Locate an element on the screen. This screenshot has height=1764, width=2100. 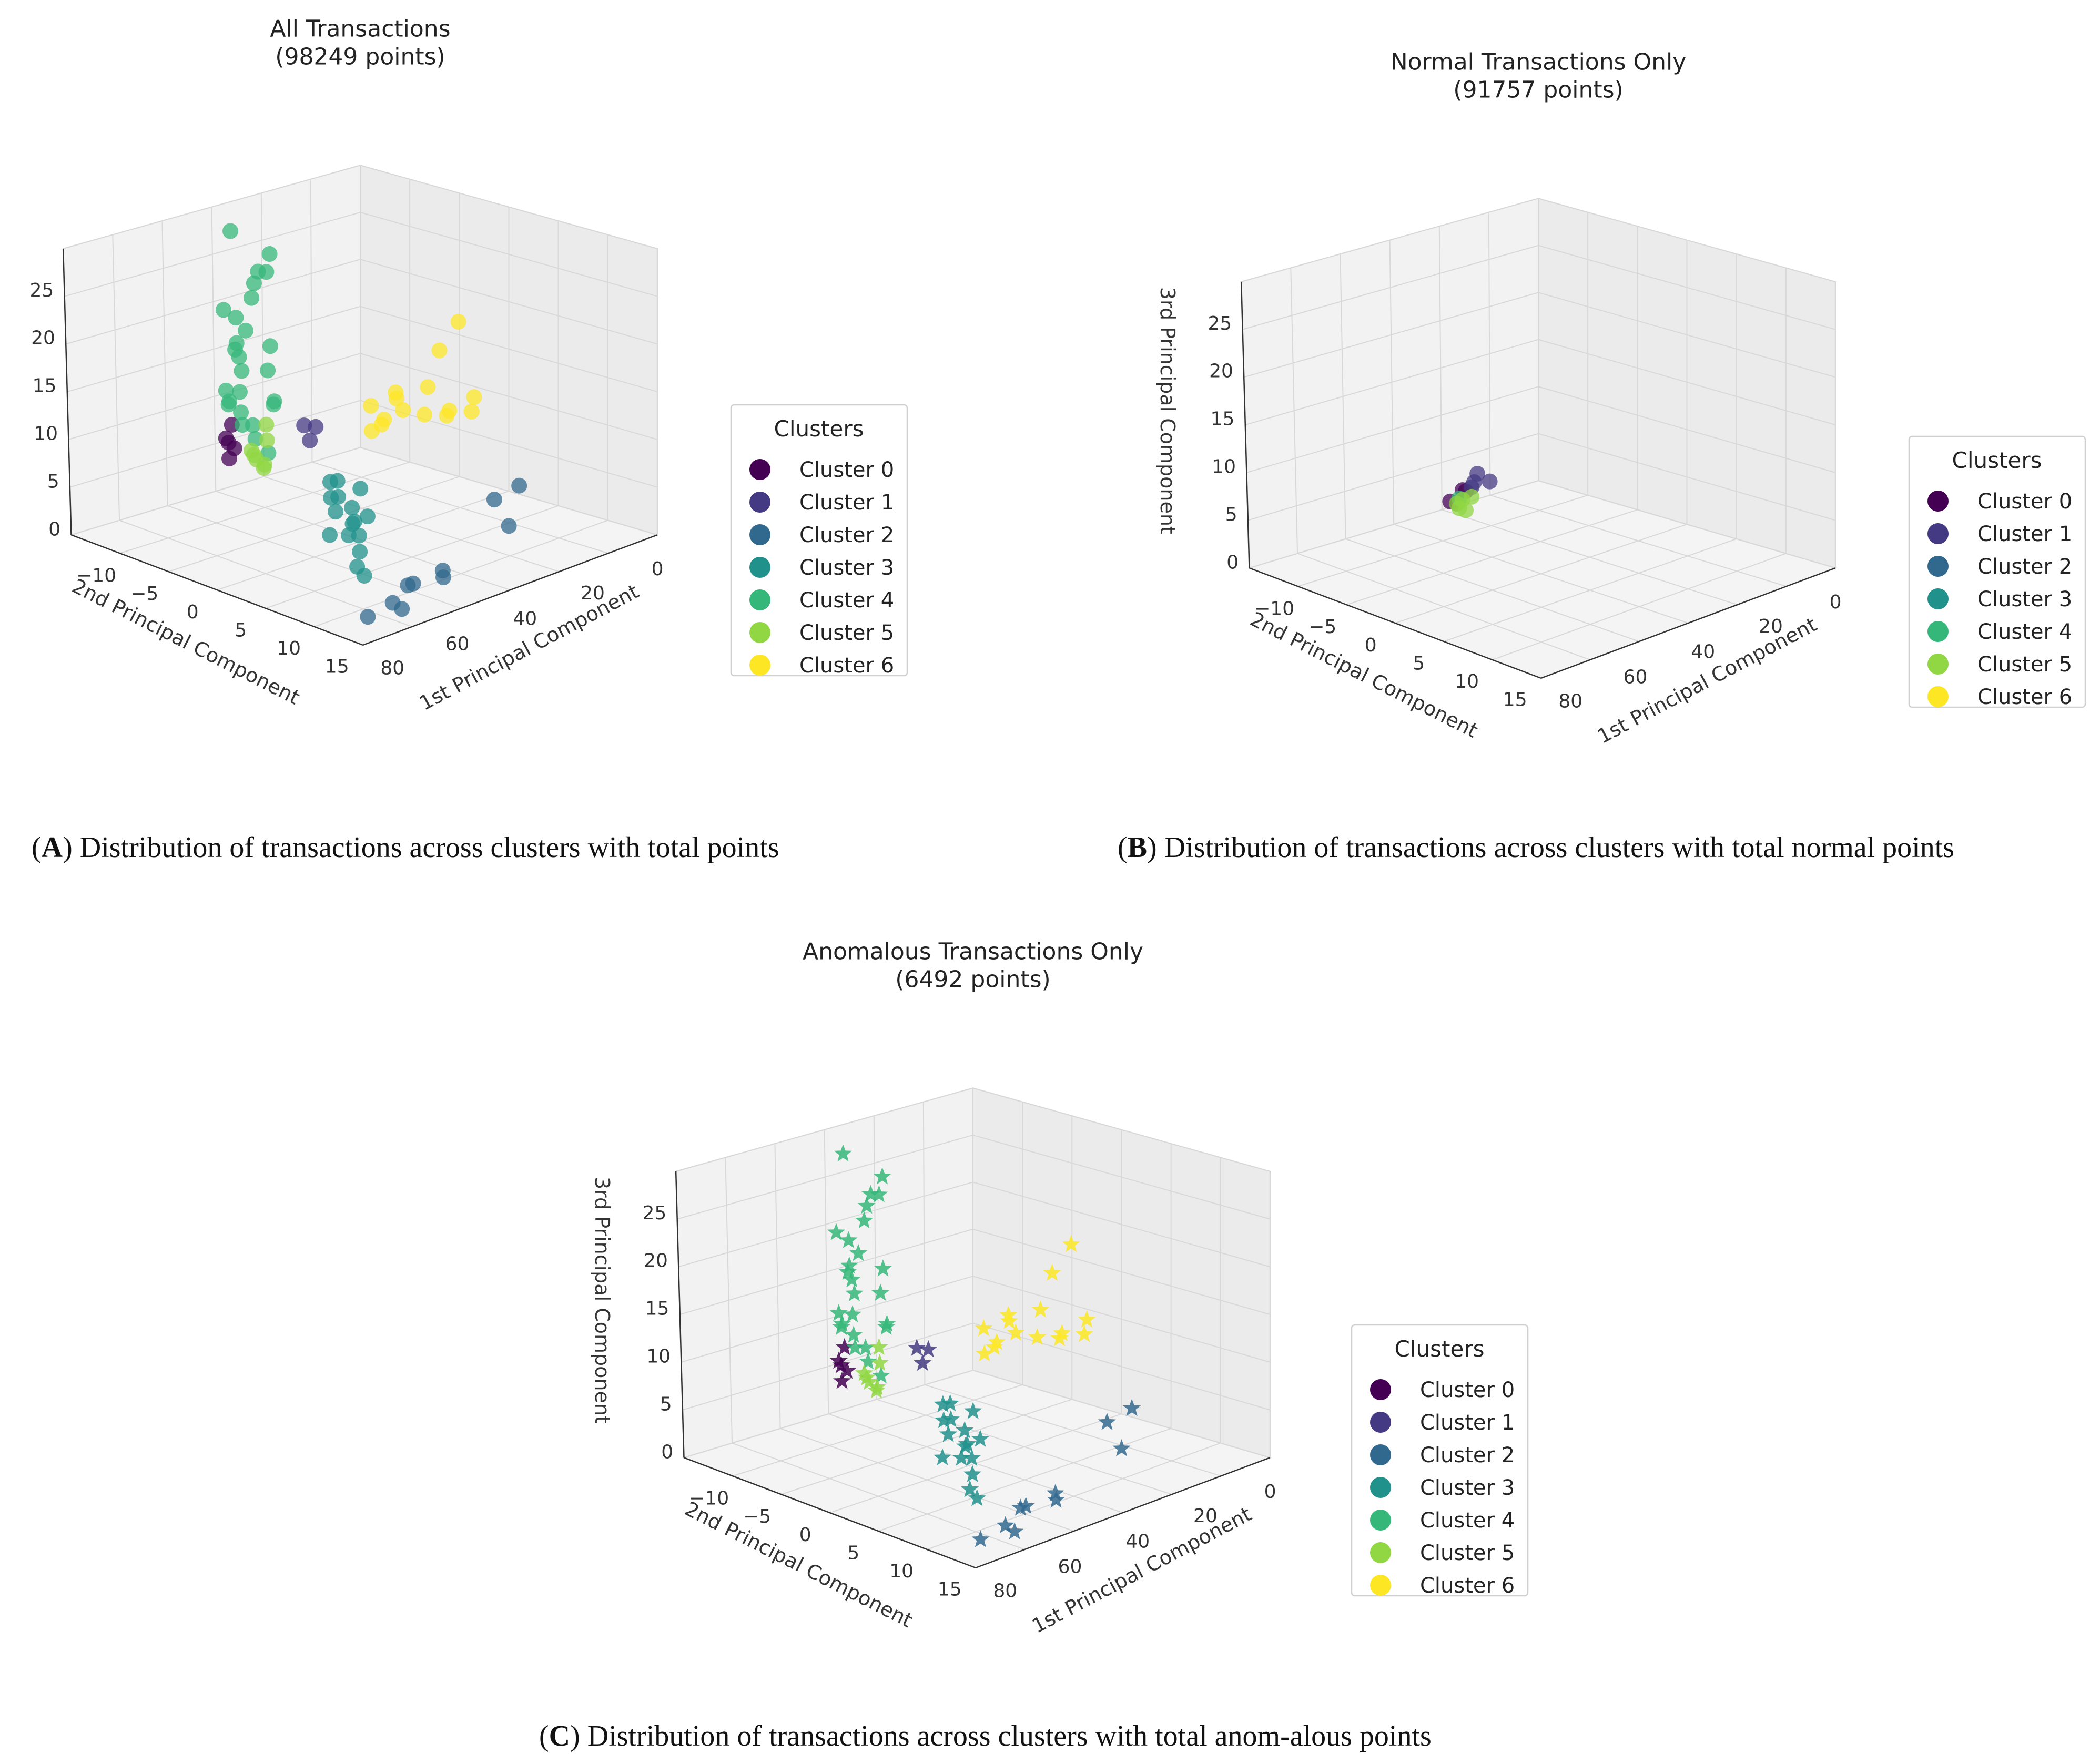
y-axis-line is located at coordinates (217, 590).